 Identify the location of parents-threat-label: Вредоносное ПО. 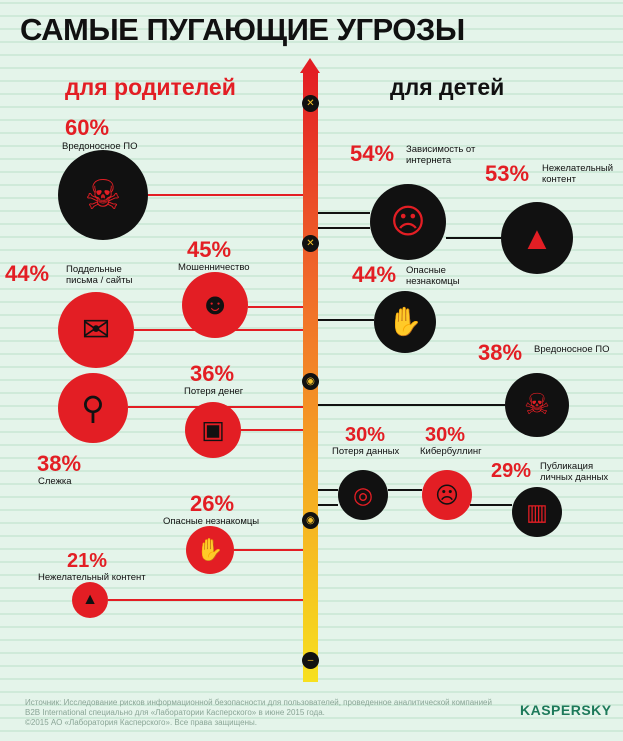
(100, 146).